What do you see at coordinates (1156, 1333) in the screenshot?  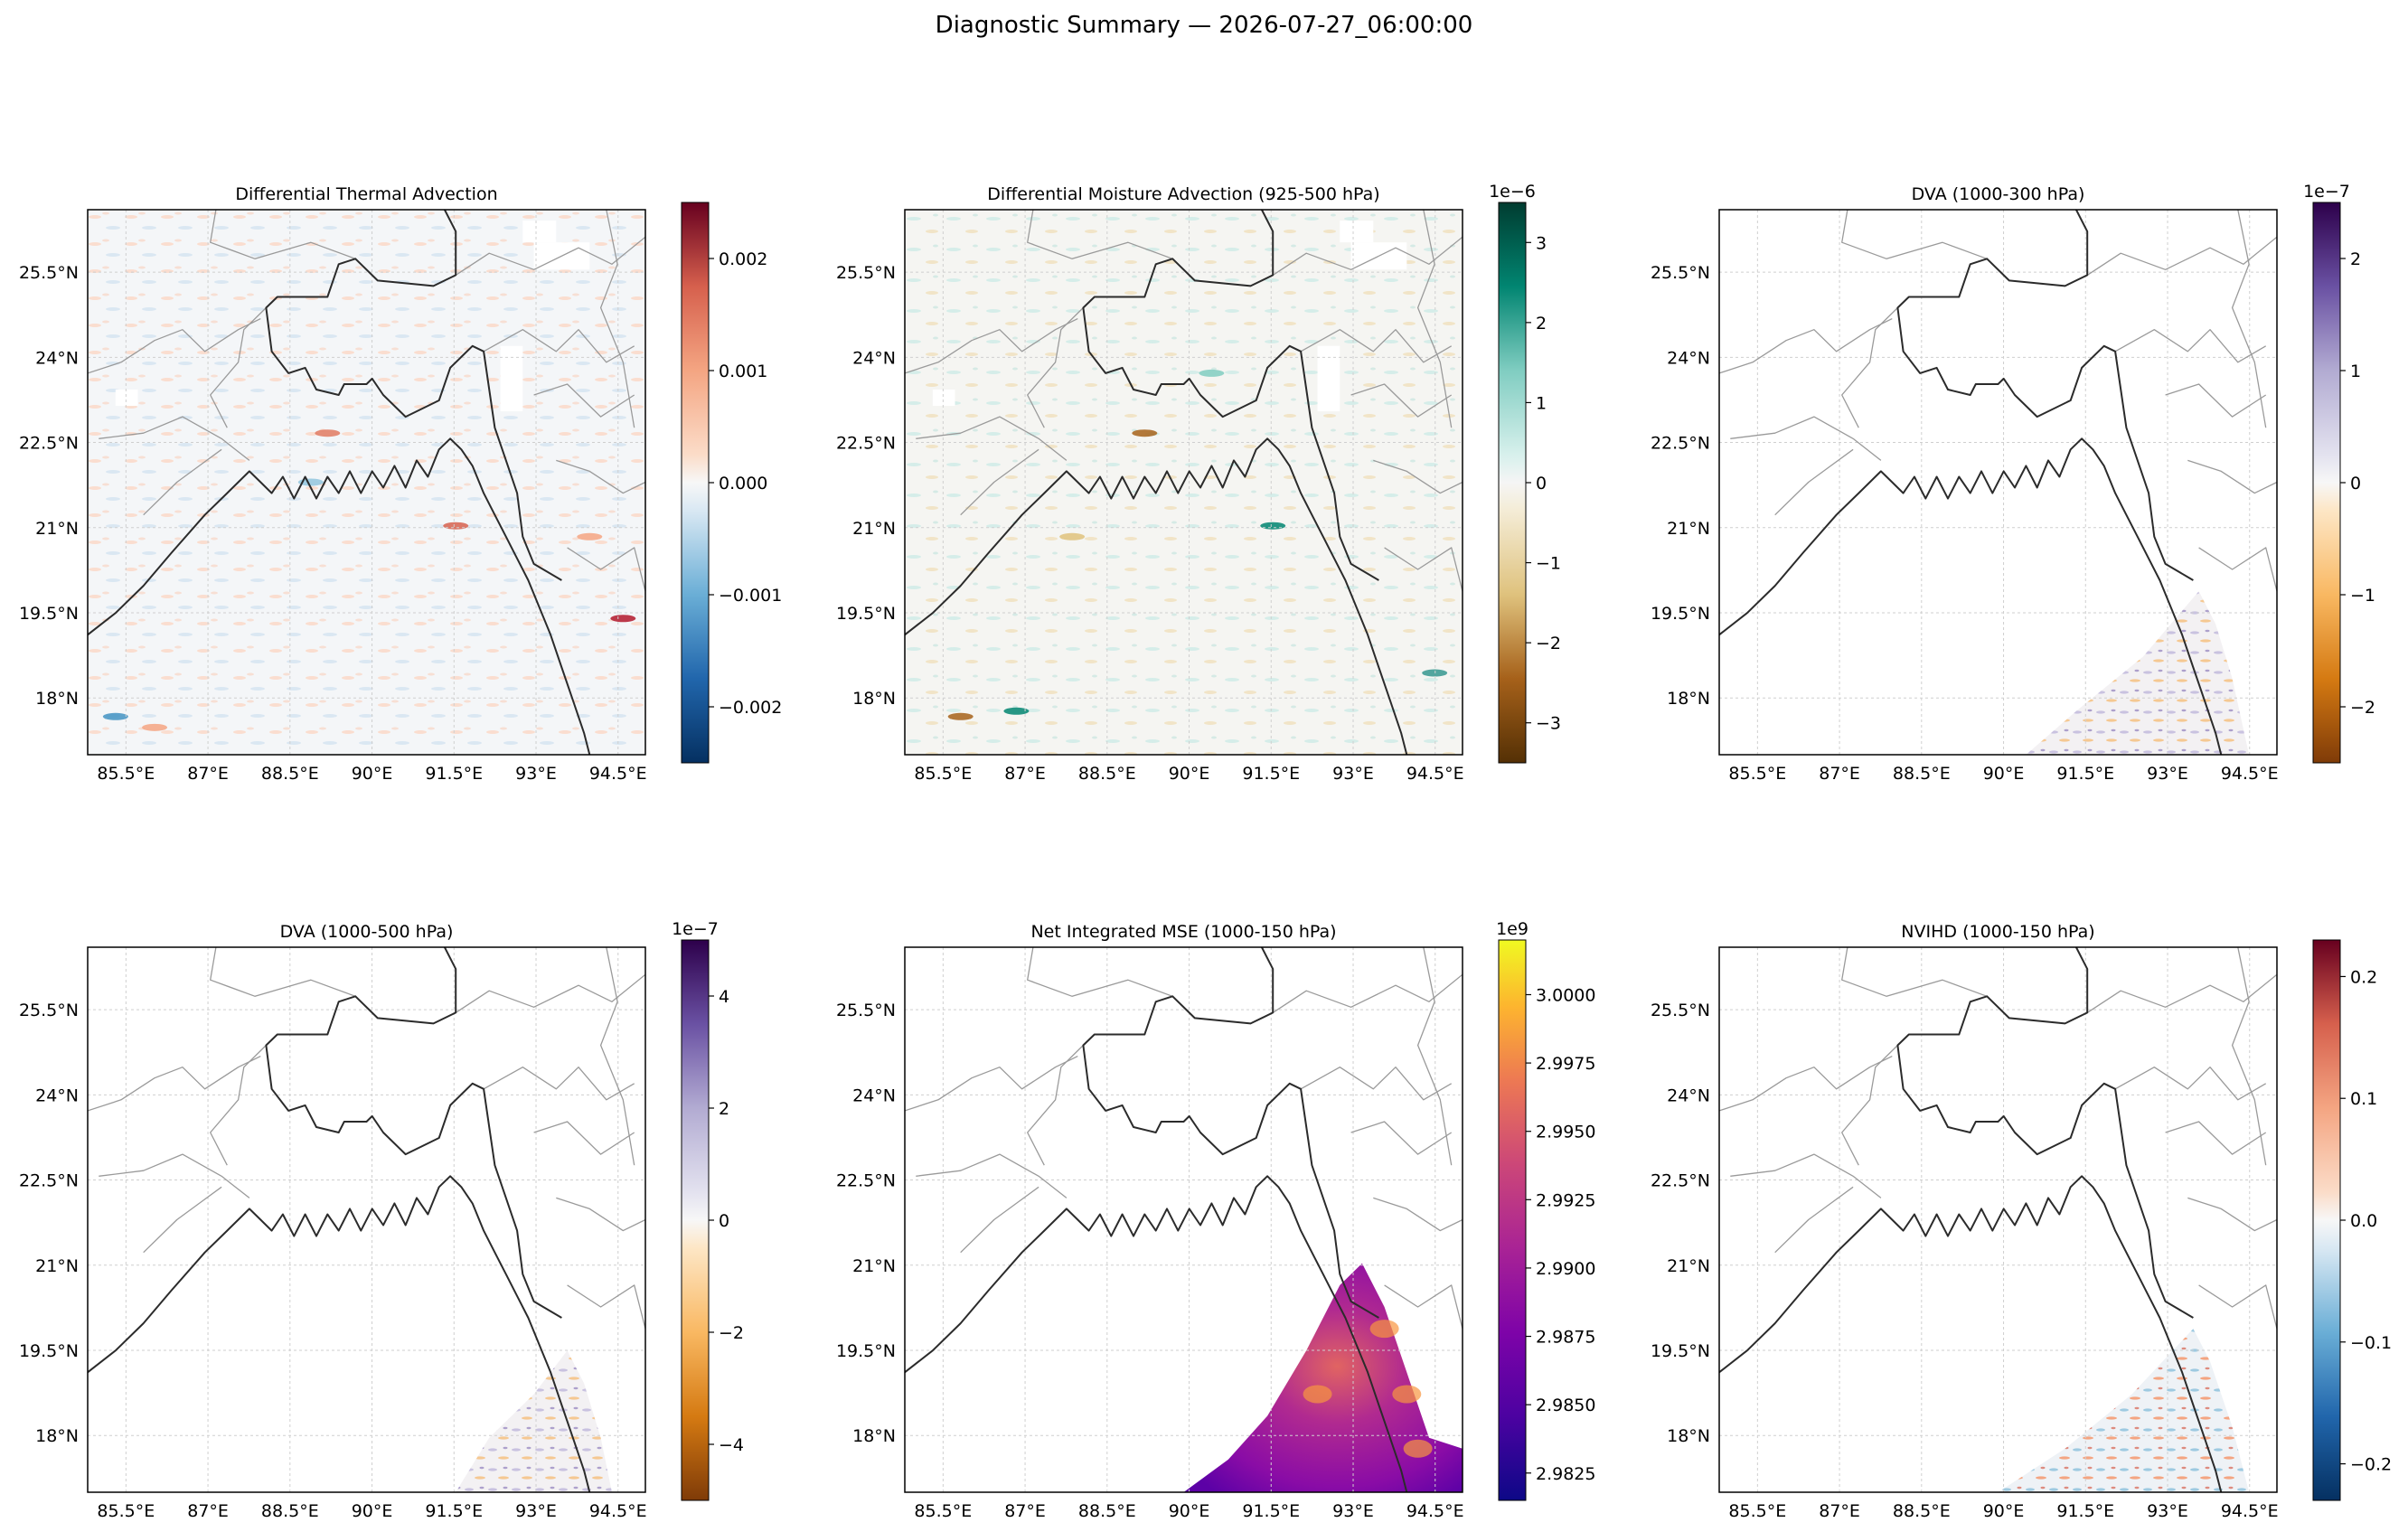 I see `coastline` at bounding box center [1156, 1333].